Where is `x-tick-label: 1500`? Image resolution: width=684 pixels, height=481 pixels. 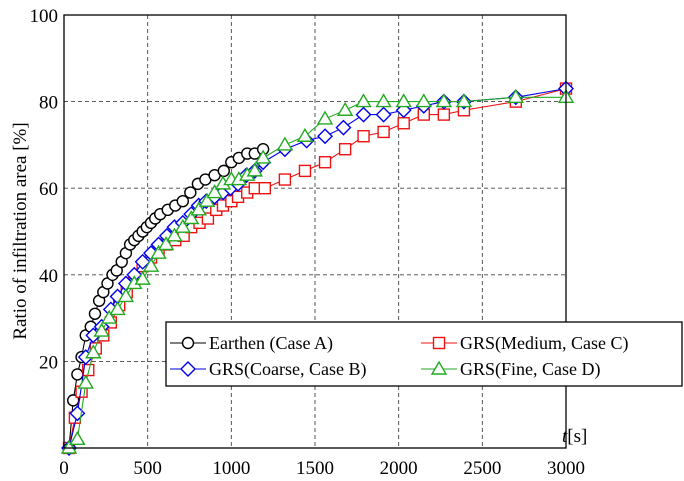 x-tick-label: 1500 is located at coordinates (315, 468).